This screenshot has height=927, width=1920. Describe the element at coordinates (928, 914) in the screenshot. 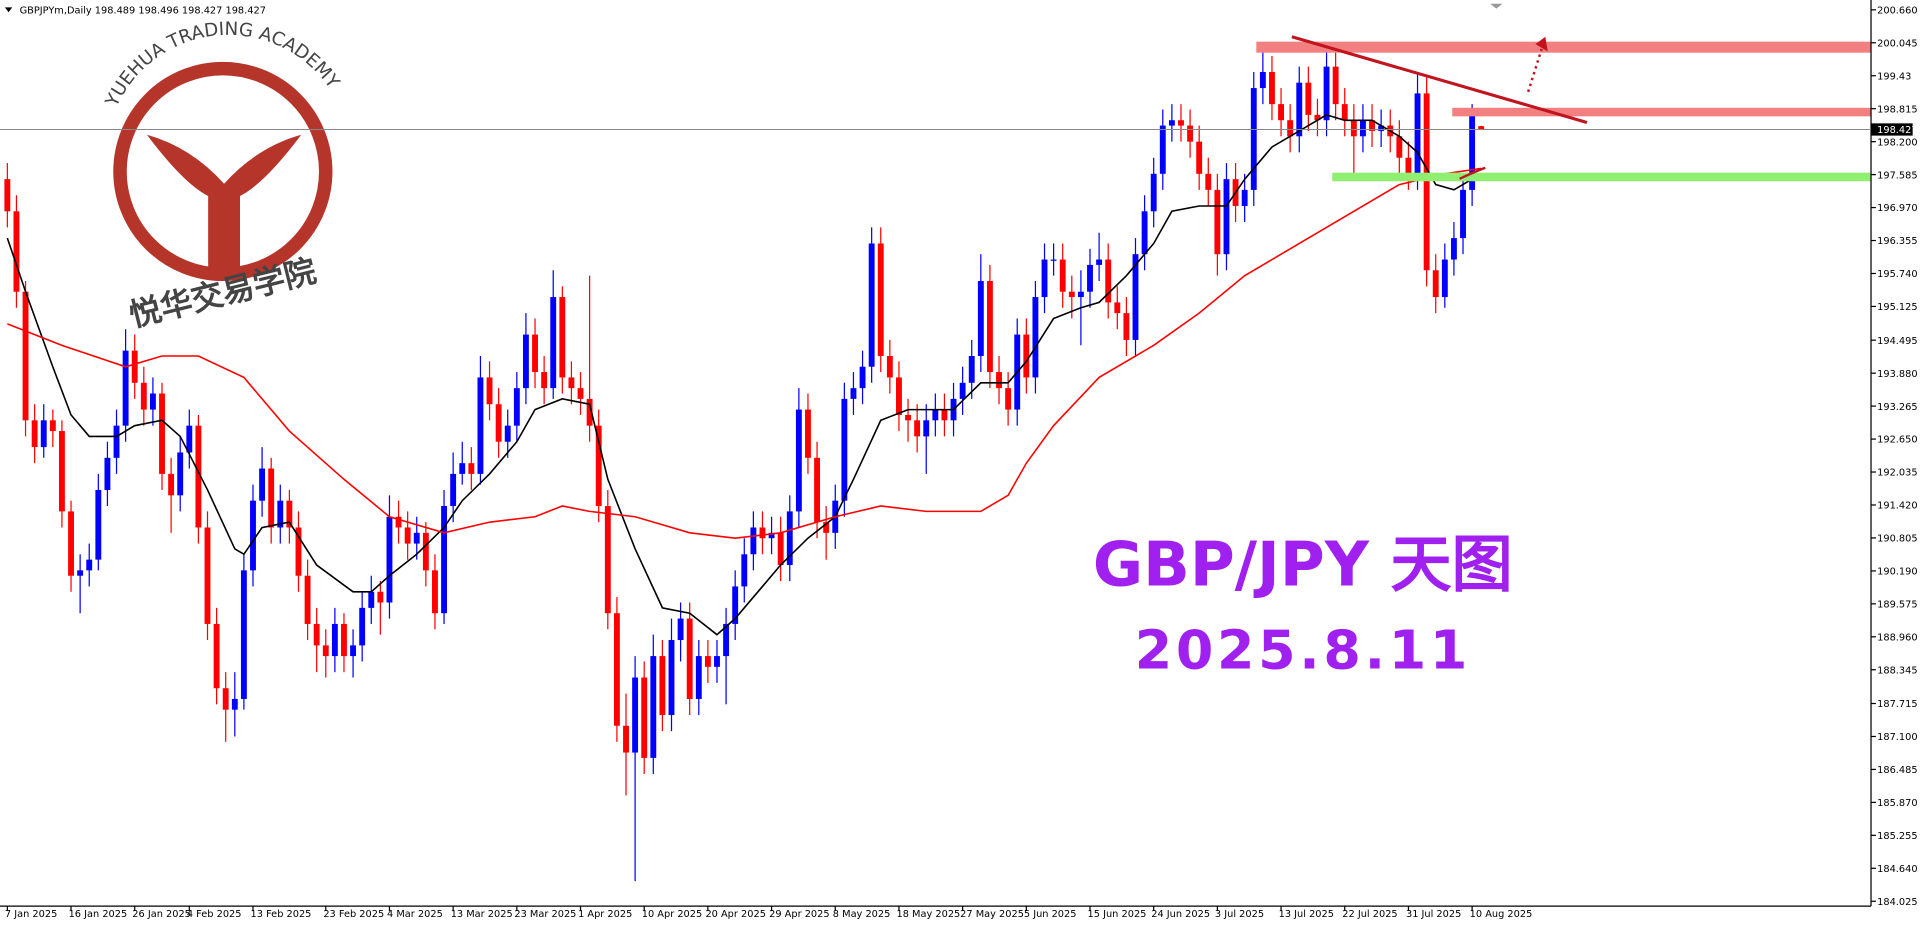

I see `x-tick-label: 18 May 2025` at that location.